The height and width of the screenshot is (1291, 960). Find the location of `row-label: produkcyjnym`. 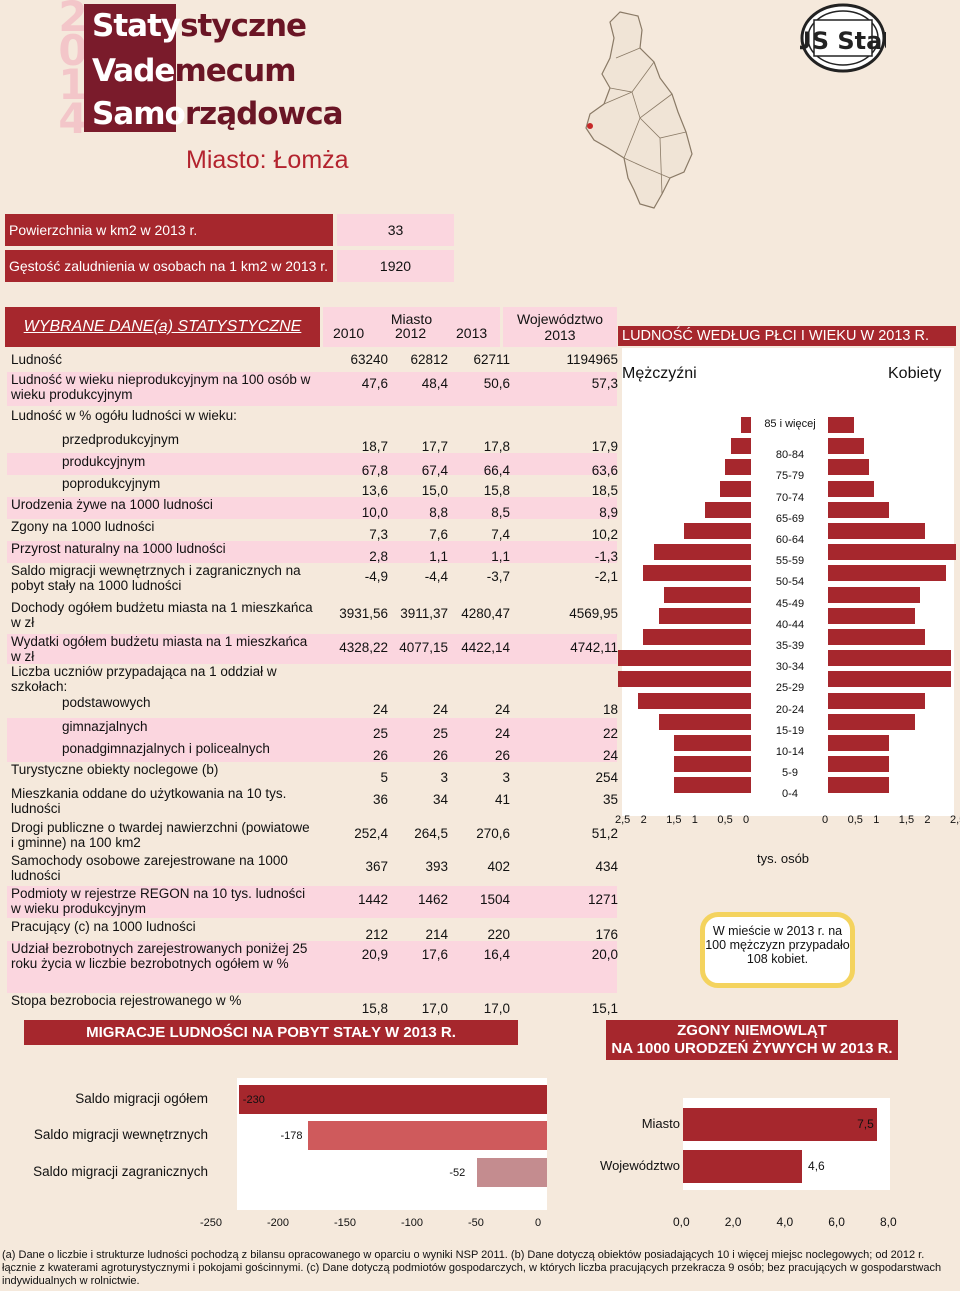

row-label: produkcyjnym is located at coordinates (104, 461).